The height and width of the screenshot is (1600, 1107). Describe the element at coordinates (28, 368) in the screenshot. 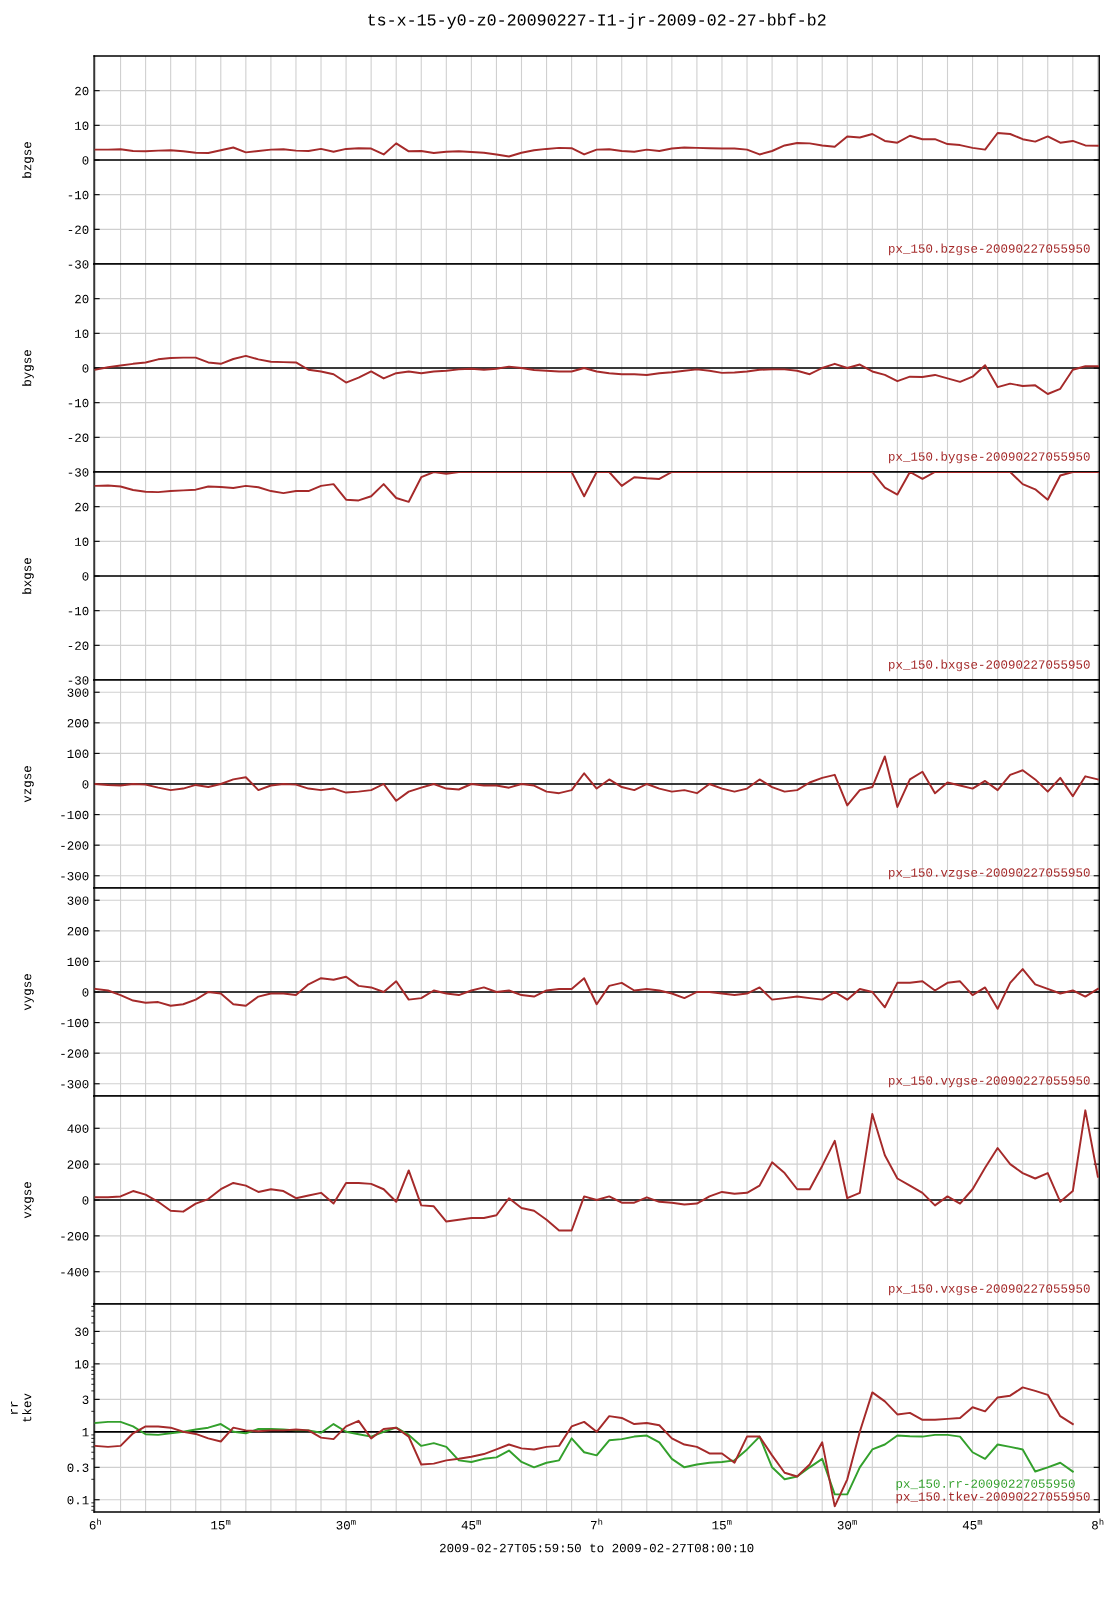

I see `y-axis-title: bygse` at that location.